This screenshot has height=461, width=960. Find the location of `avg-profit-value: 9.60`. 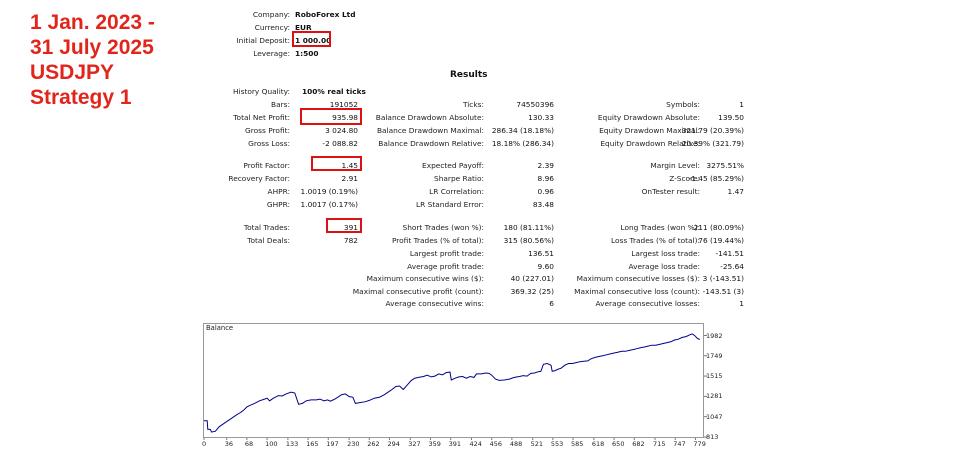

avg-profit-value: 9.60 is located at coordinates (545, 266).